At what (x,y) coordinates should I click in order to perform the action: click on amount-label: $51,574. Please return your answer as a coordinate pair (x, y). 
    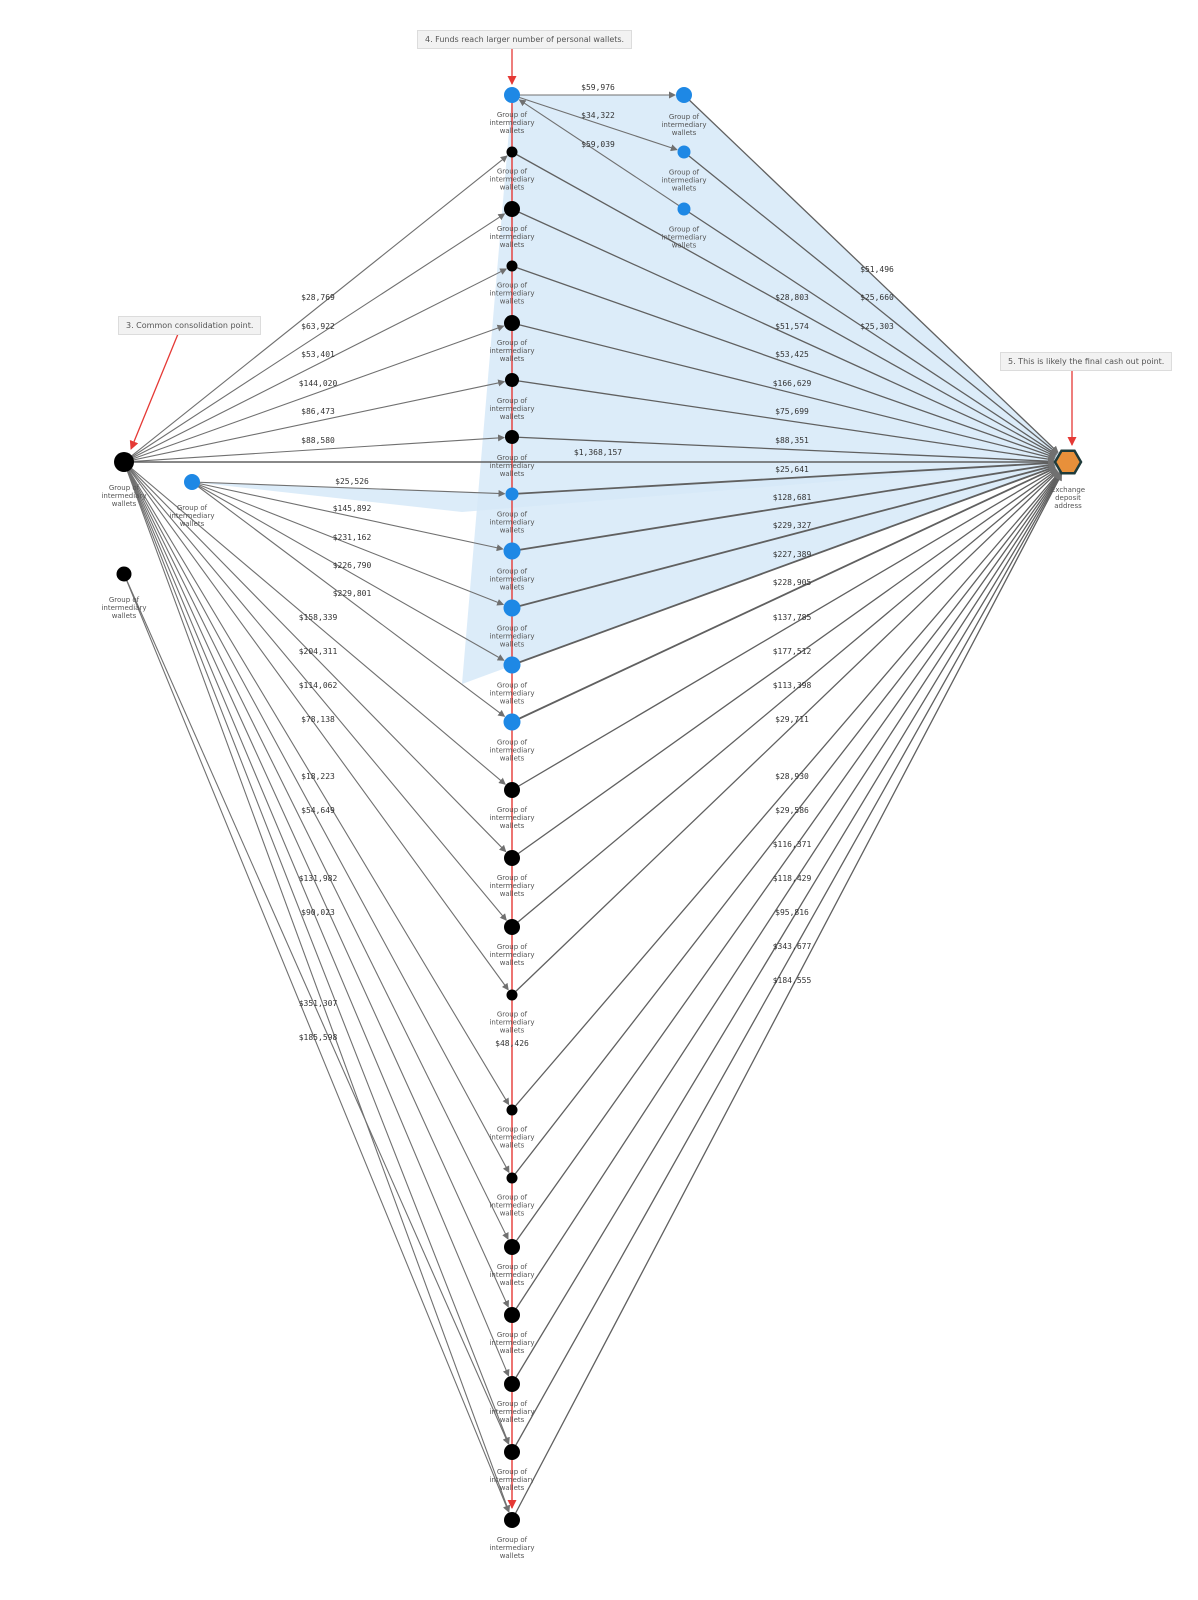
    Looking at the image, I should click on (792, 326).